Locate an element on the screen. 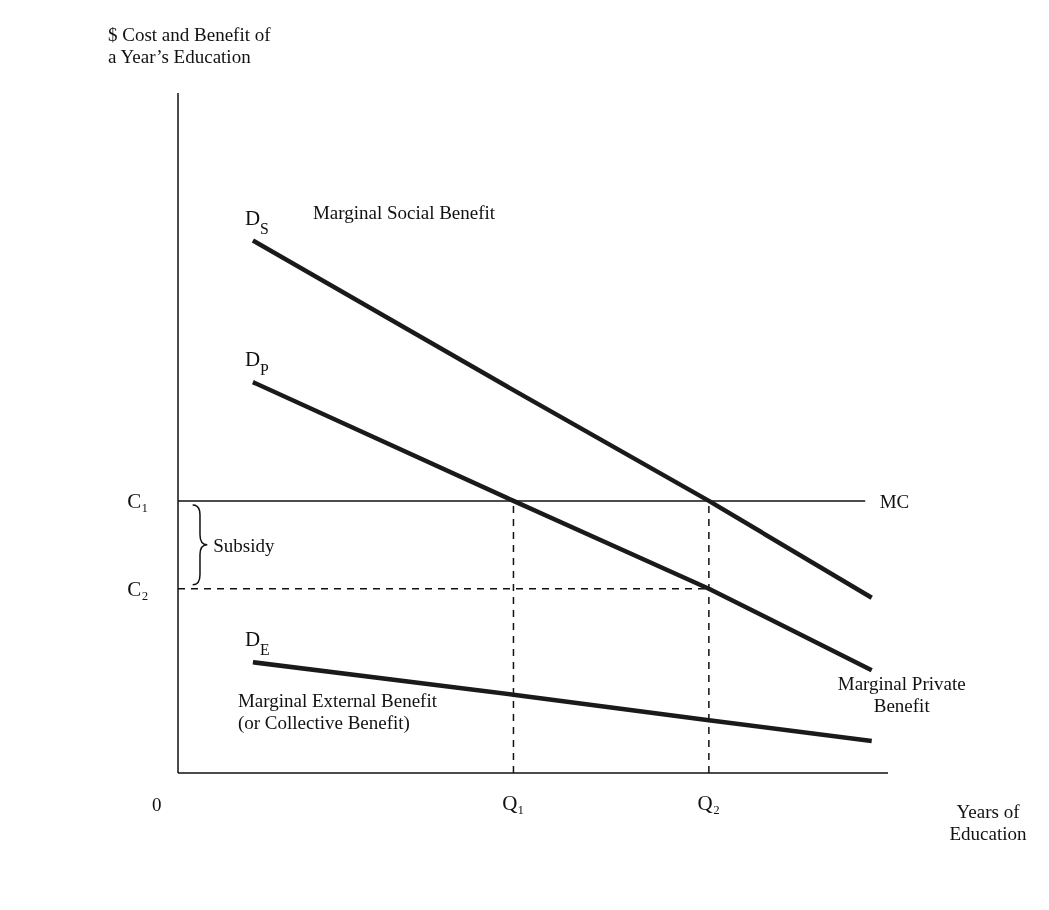  ref-line-label: C₂ is located at coordinates (138, 588).